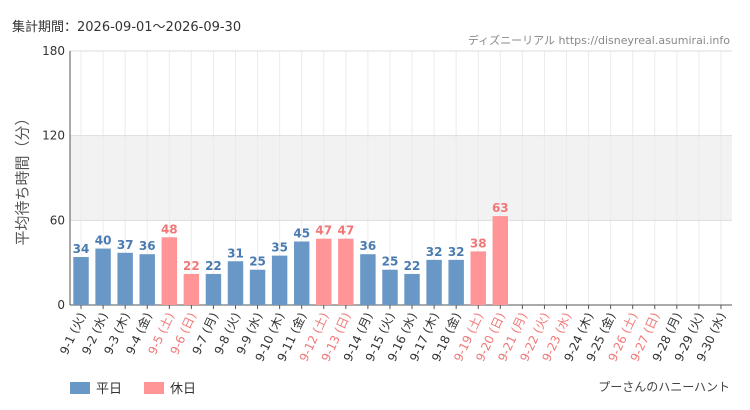 This screenshot has width=750, height=410. What do you see at coordinates (61, 305) in the screenshot?
I see `y-tick-label: 0` at bounding box center [61, 305].